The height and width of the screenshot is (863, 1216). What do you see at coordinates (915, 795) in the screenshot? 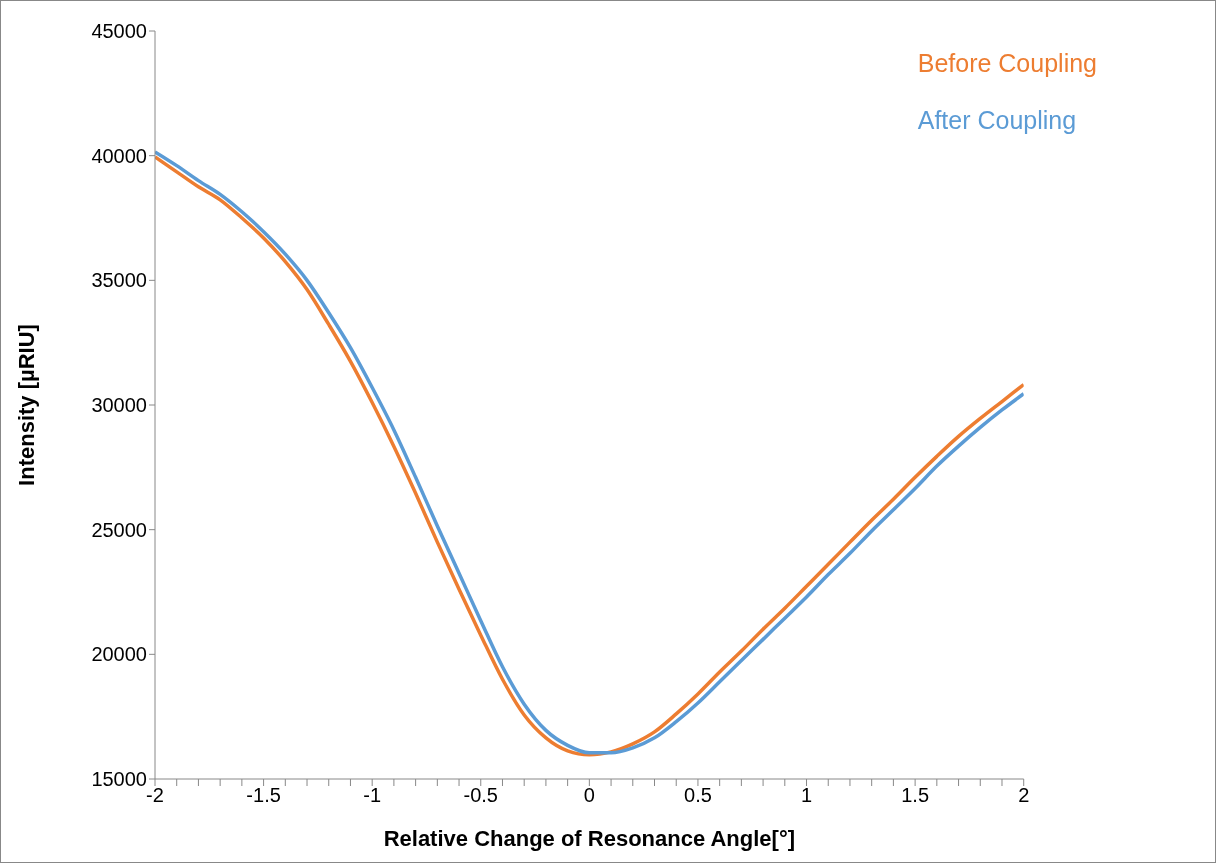
I see `x-tick-label: 1.5` at bounding box center [915, 795].